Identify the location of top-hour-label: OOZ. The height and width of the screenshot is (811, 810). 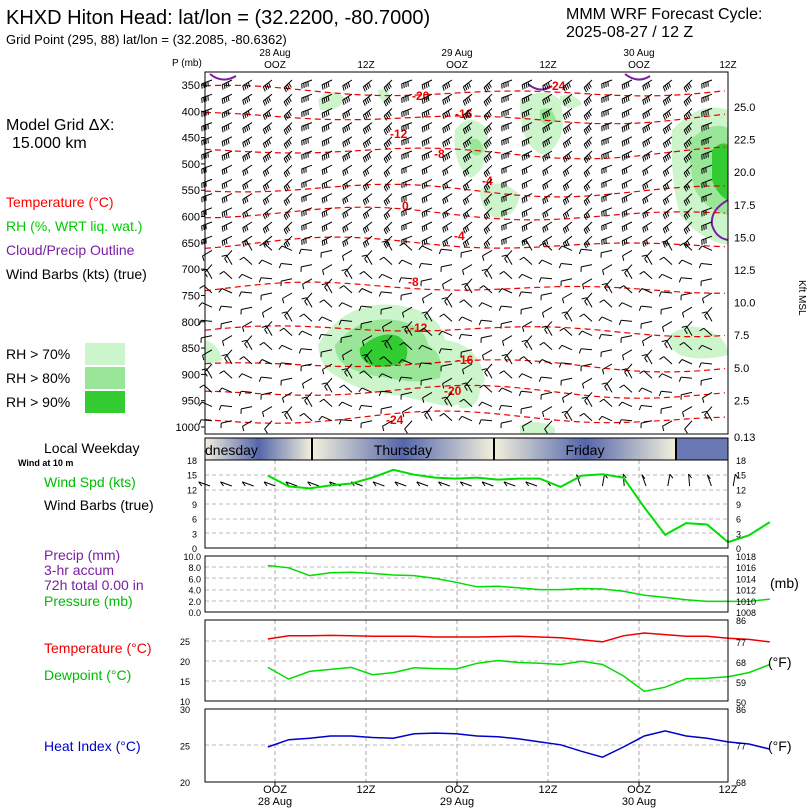
(639, 65).